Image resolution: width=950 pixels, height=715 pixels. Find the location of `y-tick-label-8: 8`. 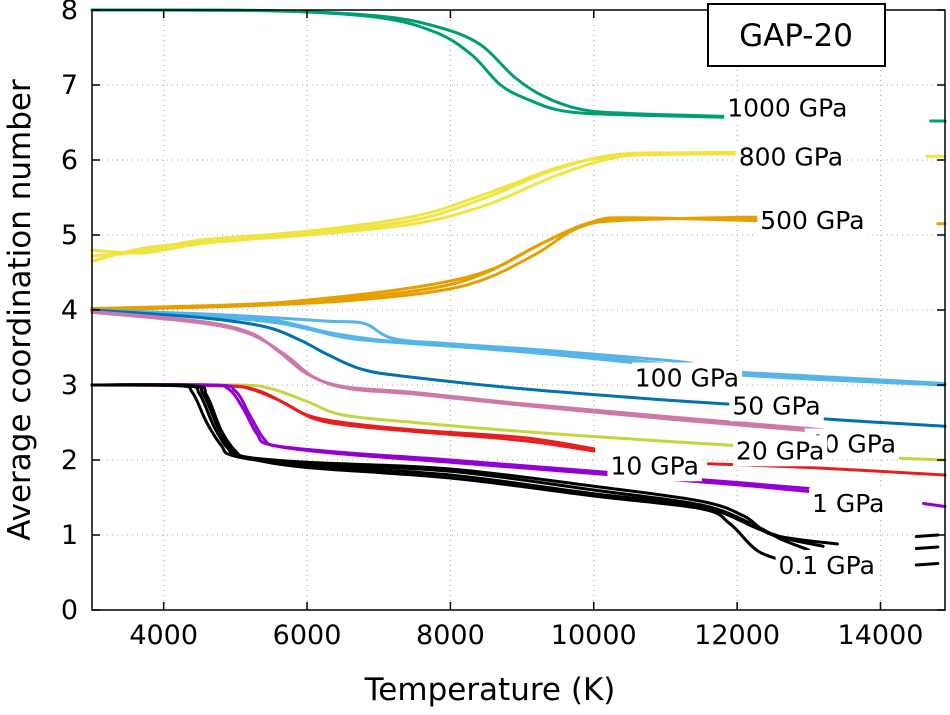

y-tick-label-8: 8 is located at coordinates (69, 13).